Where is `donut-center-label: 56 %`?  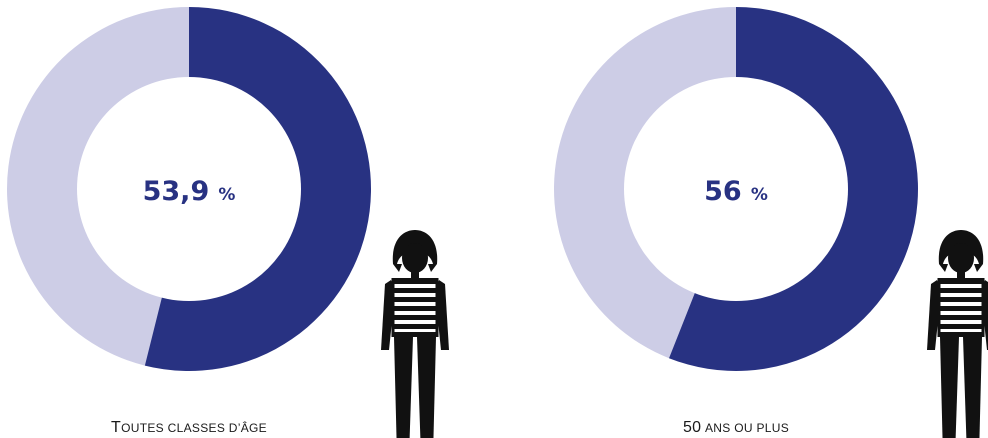
donut-center-label: 56 % is located at coordinates (736, 191).